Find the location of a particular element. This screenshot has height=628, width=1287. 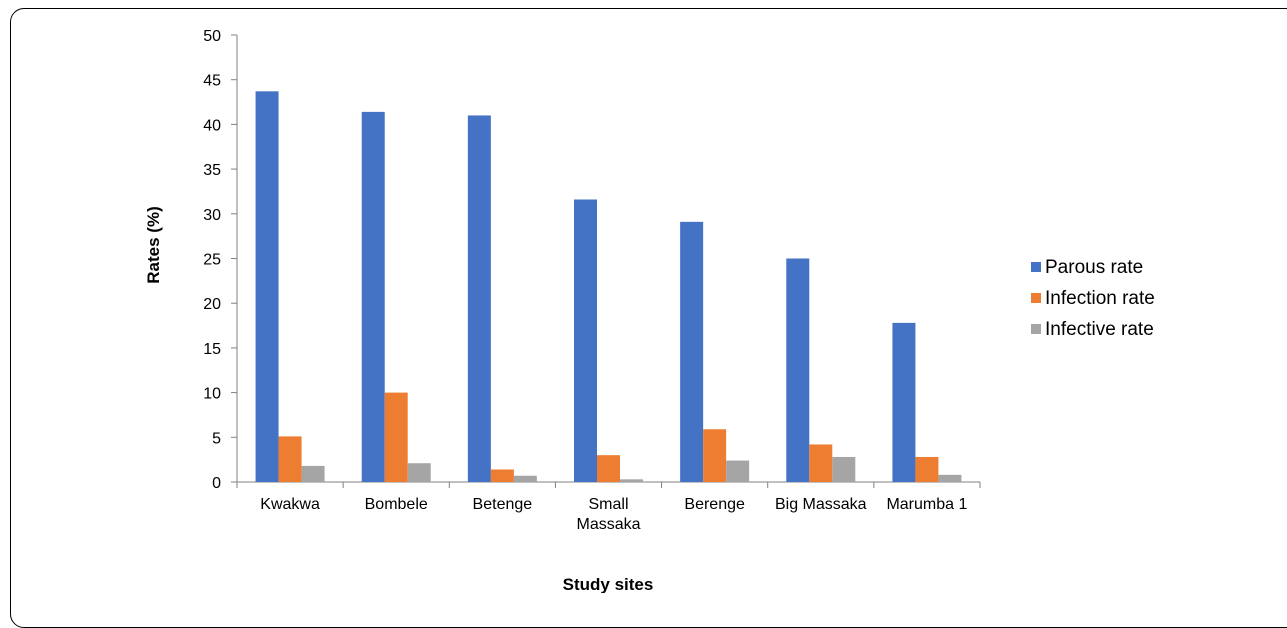

y-tick-label: 45 is located at coordinates (212, 81).